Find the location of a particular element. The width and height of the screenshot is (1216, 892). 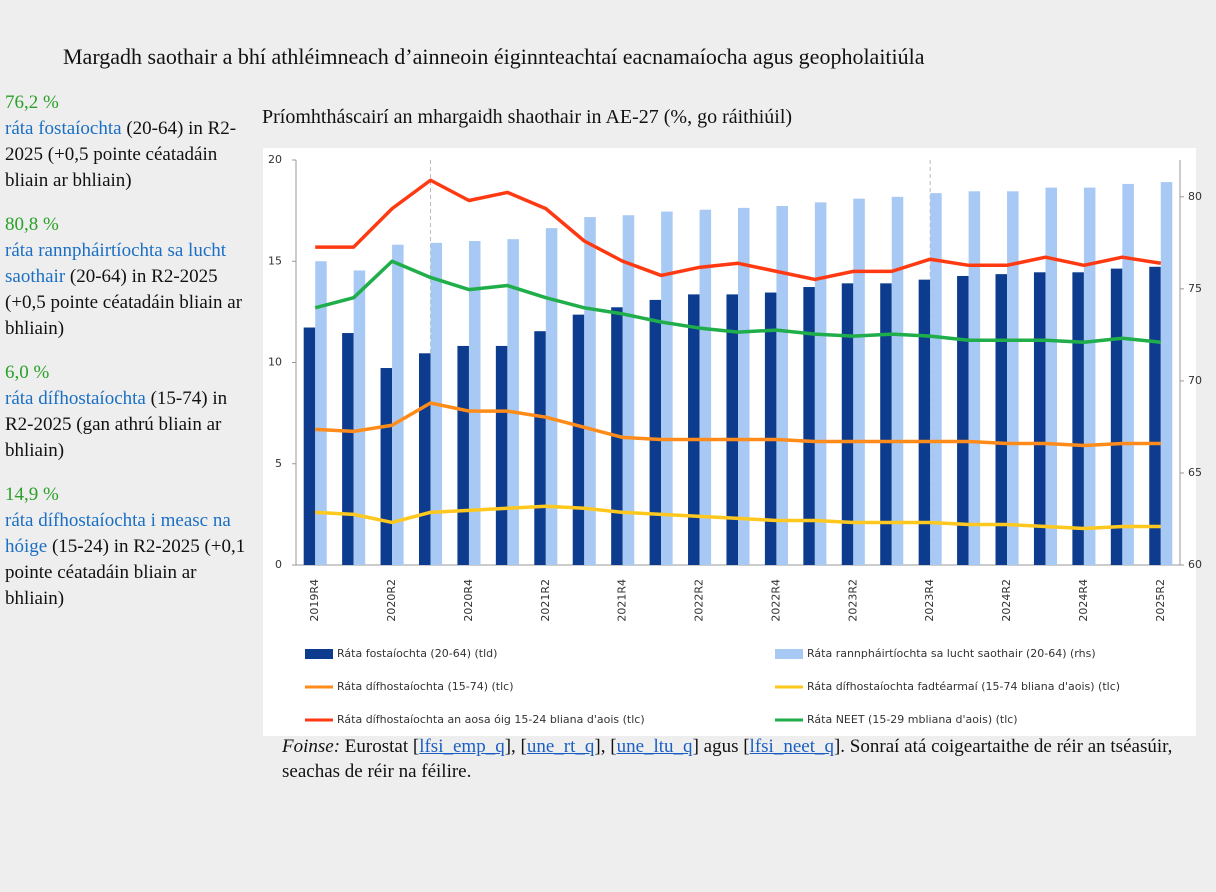

source-label: Foinse: is located at coordinates (311, 746).